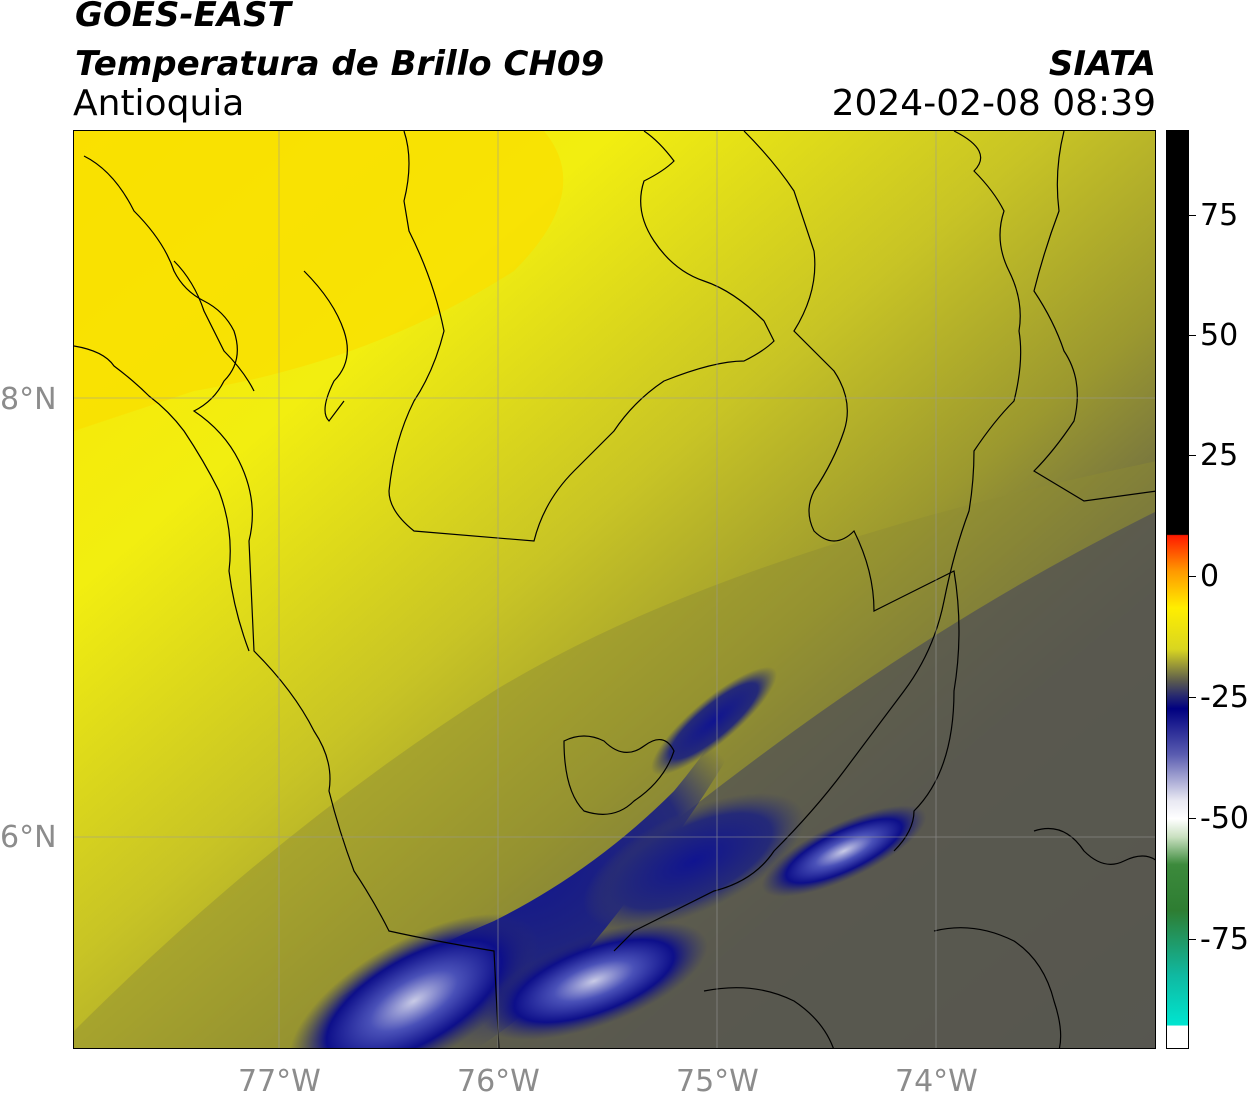 The height and width of the screenshot is (1099, 1252). Describe the element at coordinates (159, 103) in the screenshot. I see `region-label: Antioquia` at that location.